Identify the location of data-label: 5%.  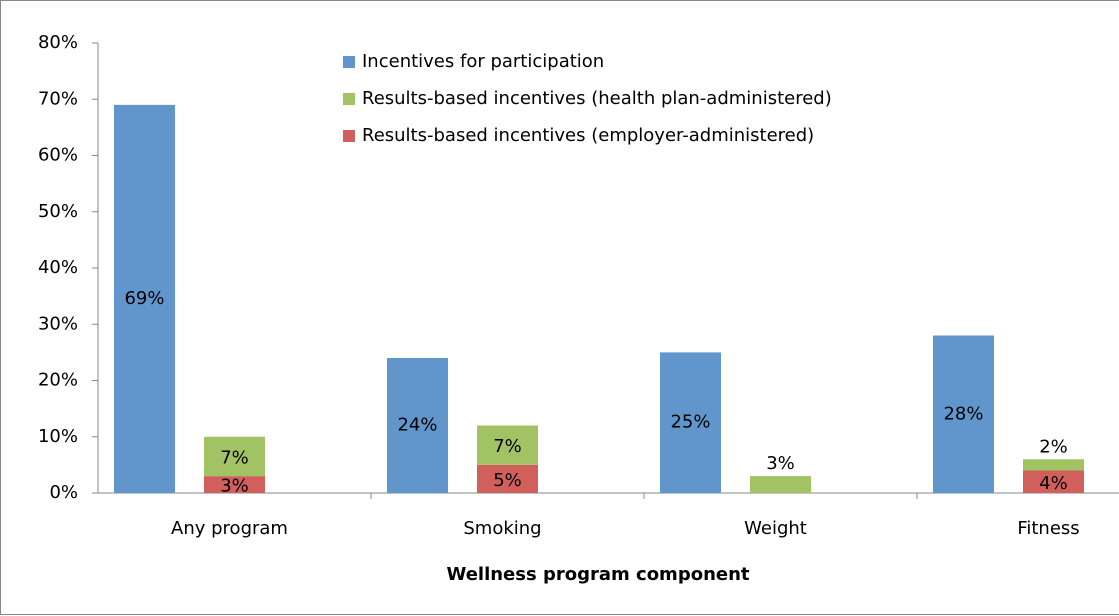
(507, 480).